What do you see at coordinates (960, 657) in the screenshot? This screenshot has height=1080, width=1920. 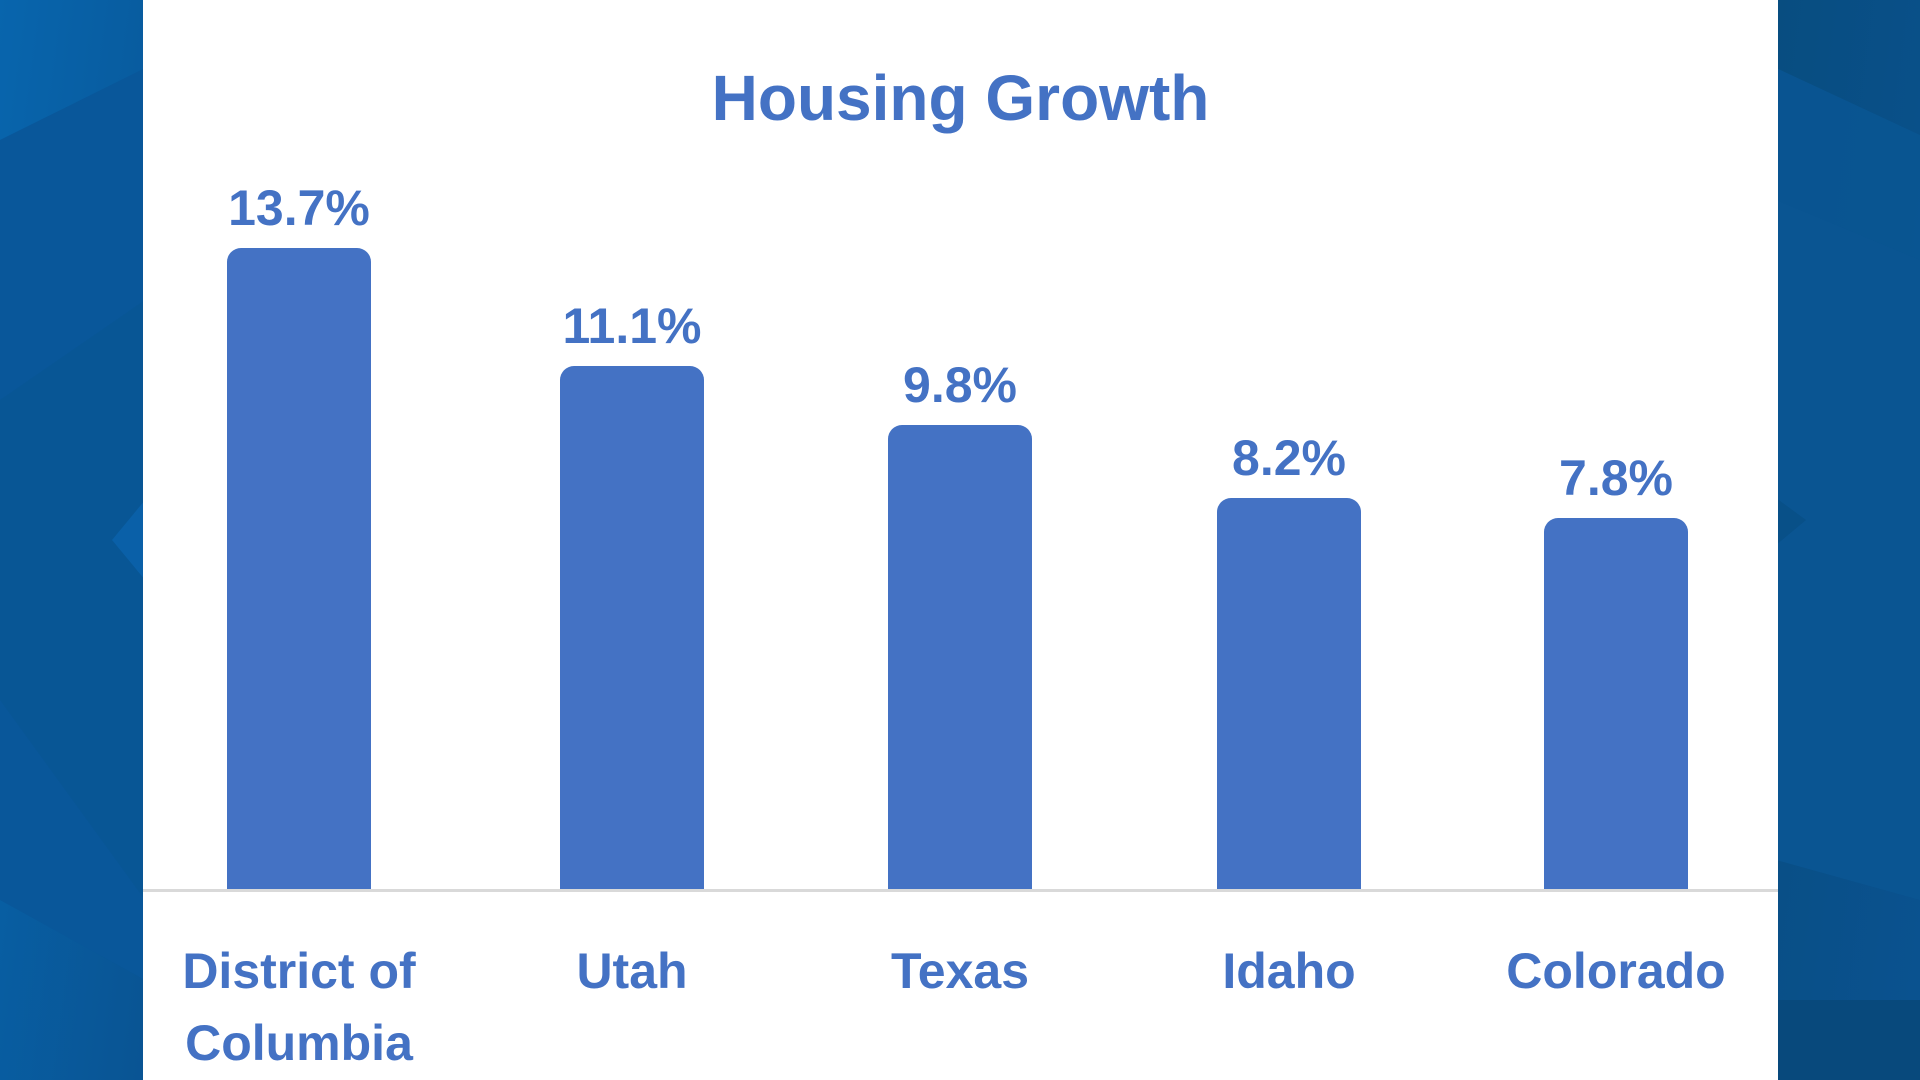 I see `bar-texas` at bounding box center [960, 657].